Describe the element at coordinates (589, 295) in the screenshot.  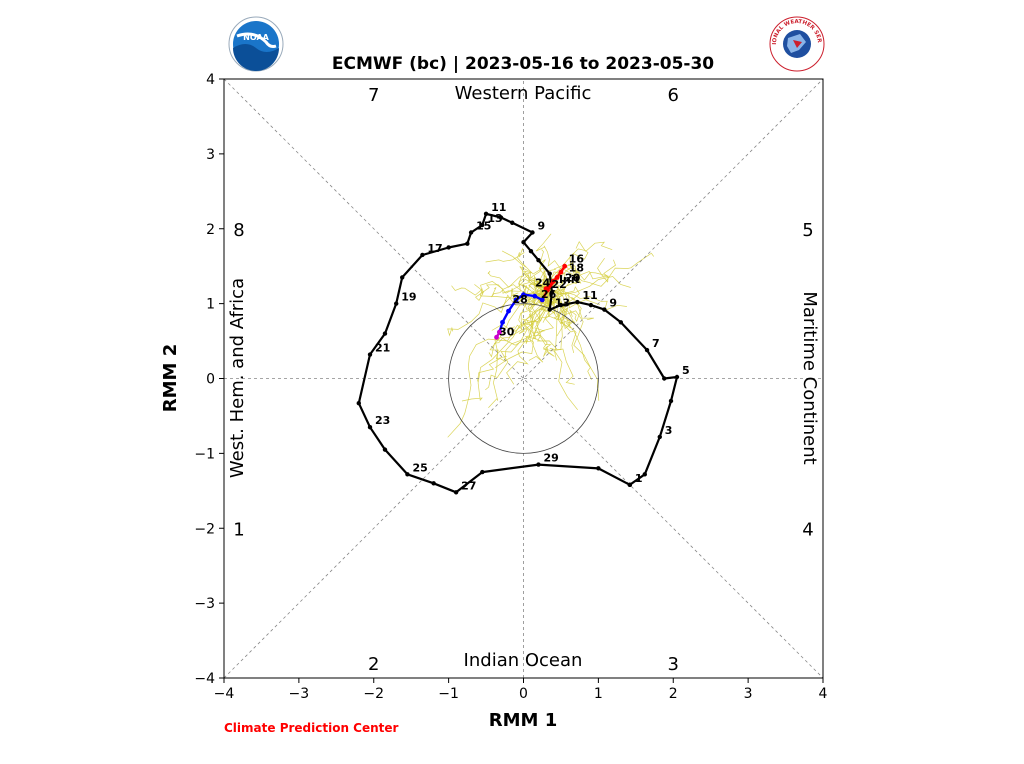
I see `observed-day-label: 11` at that location.